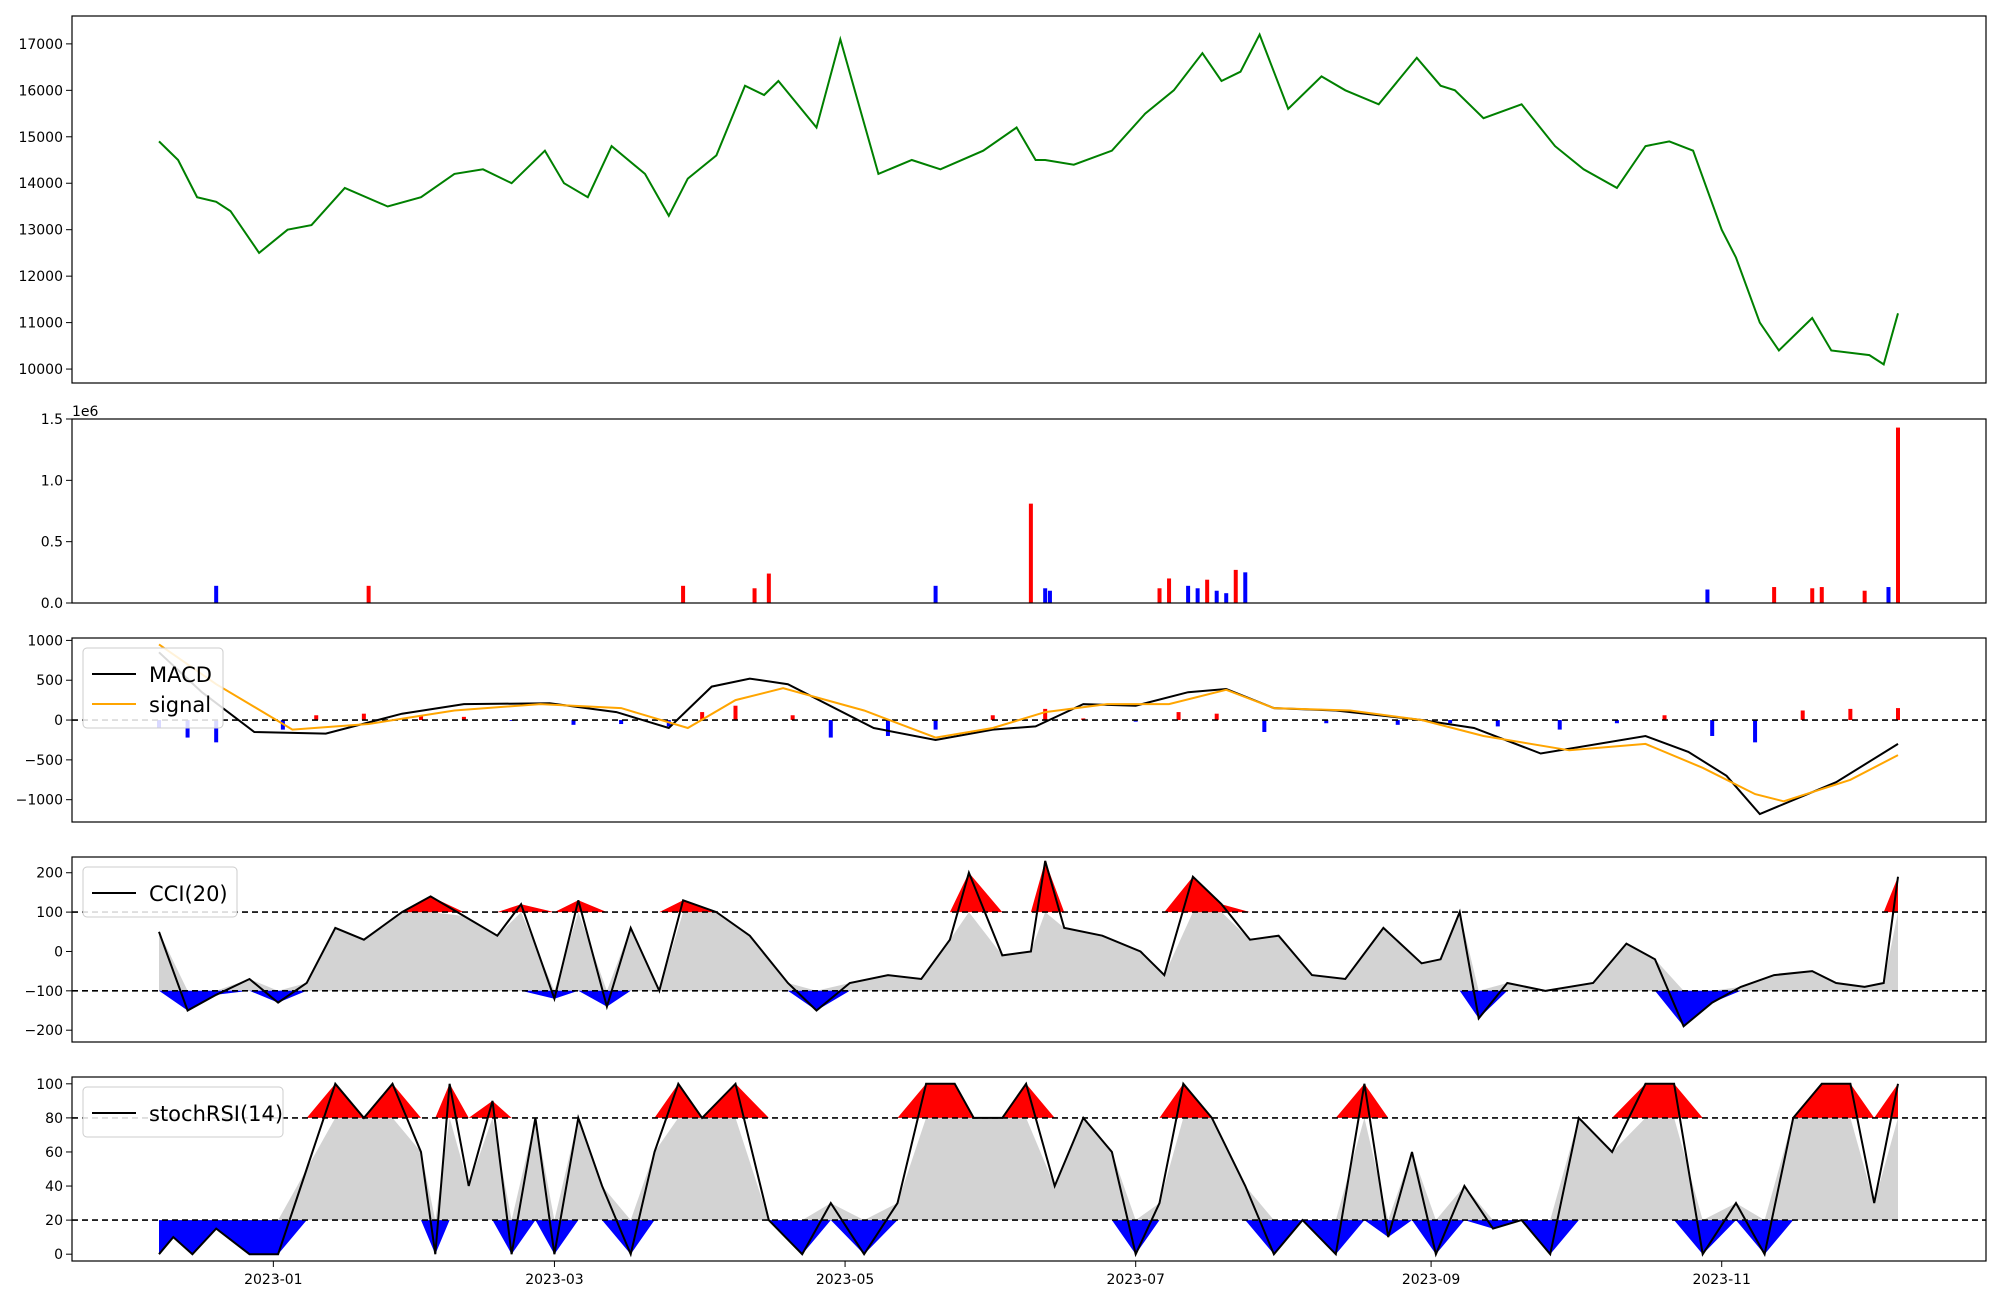  What do you see at coordinates (40, 138) in the screenshot?
I see `price-y-tick-label: 15000` at bounding box center [40, 138].